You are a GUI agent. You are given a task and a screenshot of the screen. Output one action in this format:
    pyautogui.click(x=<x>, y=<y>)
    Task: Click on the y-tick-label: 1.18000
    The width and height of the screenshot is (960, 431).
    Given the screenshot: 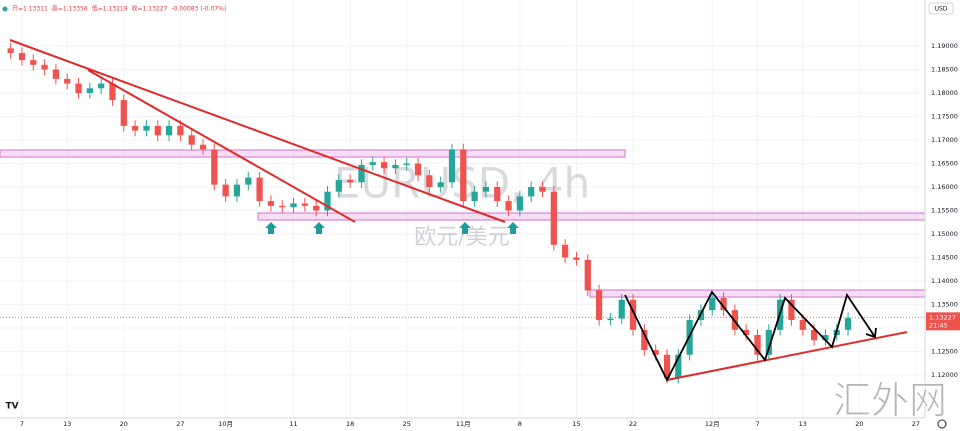 What is the action you would take?
    pyautogui.click(x=944, y=93)
    